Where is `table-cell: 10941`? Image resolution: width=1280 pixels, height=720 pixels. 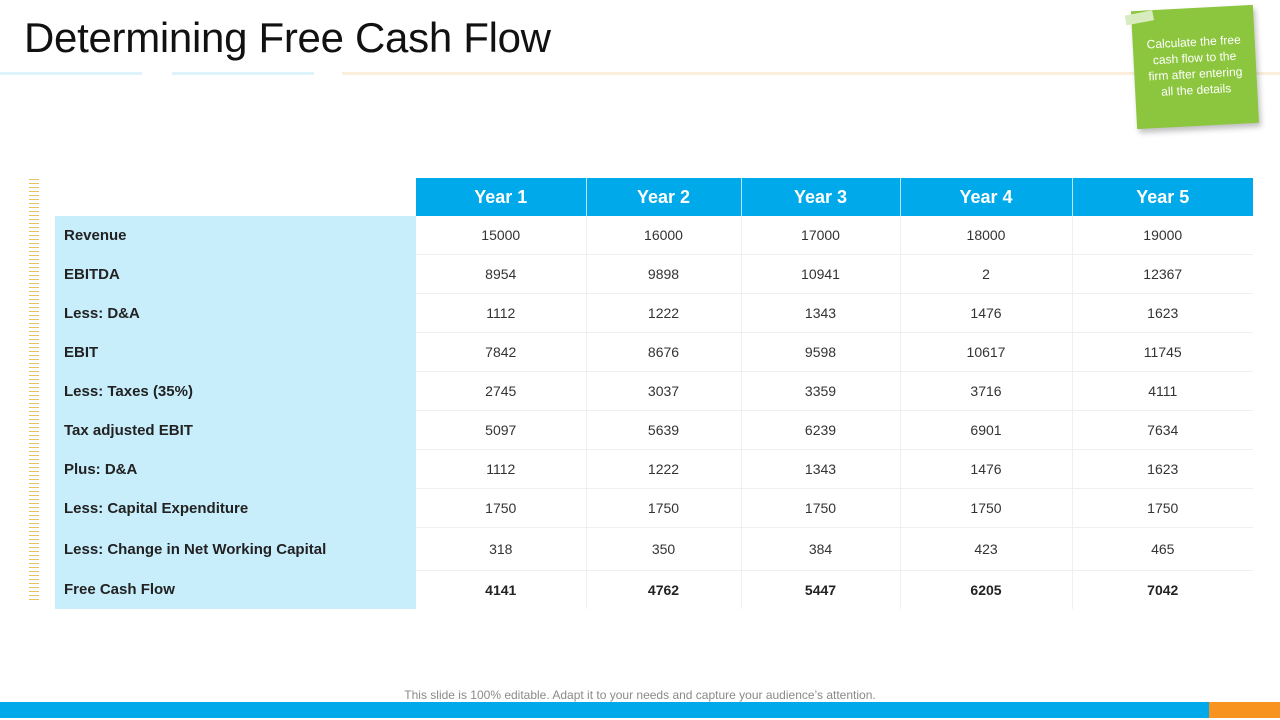
table-cell: 10941 is located at coordinates (821, 274).